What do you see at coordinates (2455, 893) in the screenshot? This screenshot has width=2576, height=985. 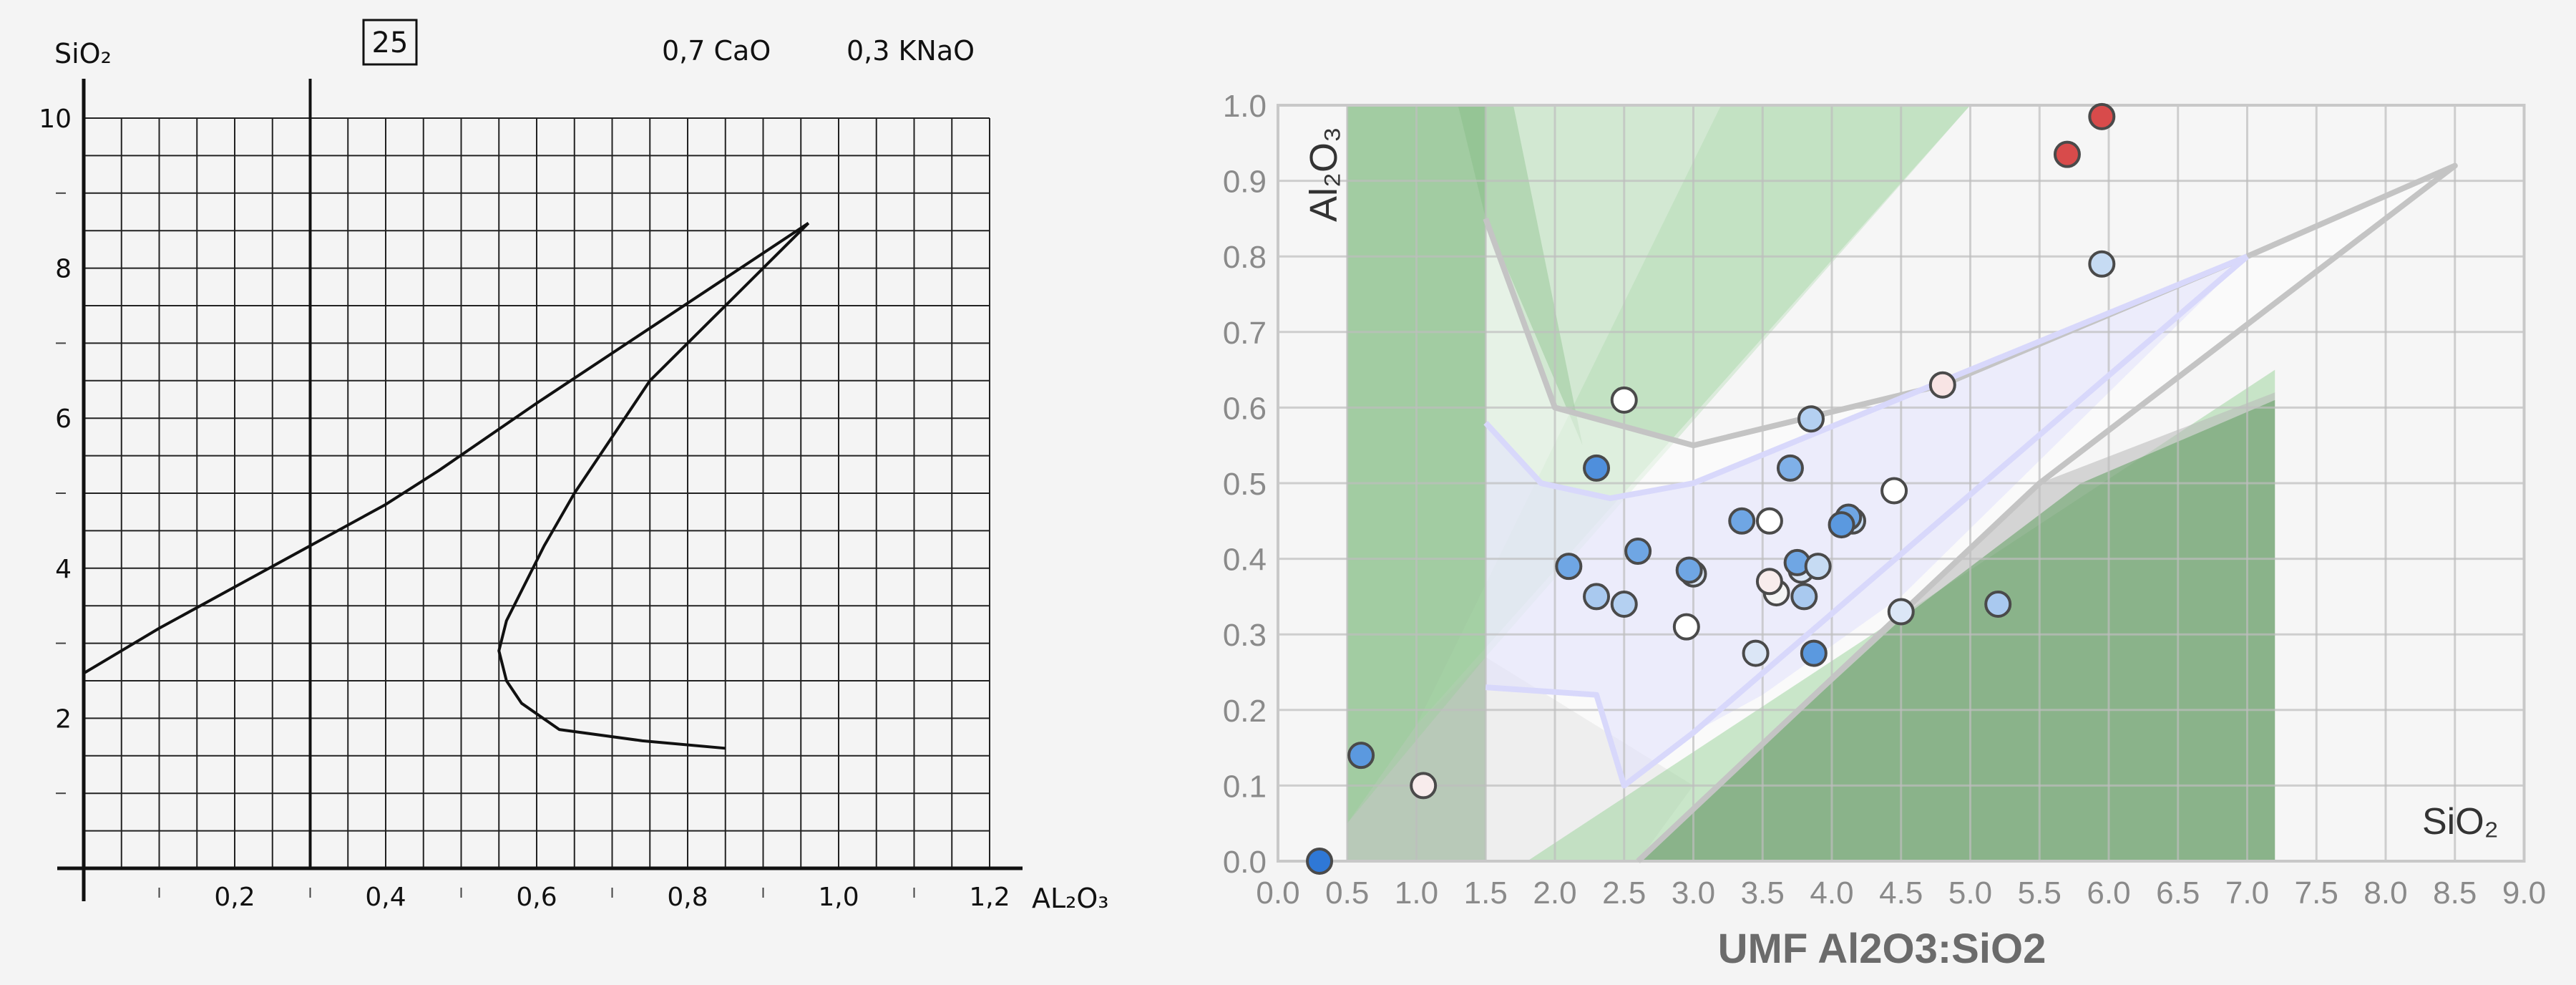 I see `right-x-tick-label: 8.5` at bounding box center [2455, 893].